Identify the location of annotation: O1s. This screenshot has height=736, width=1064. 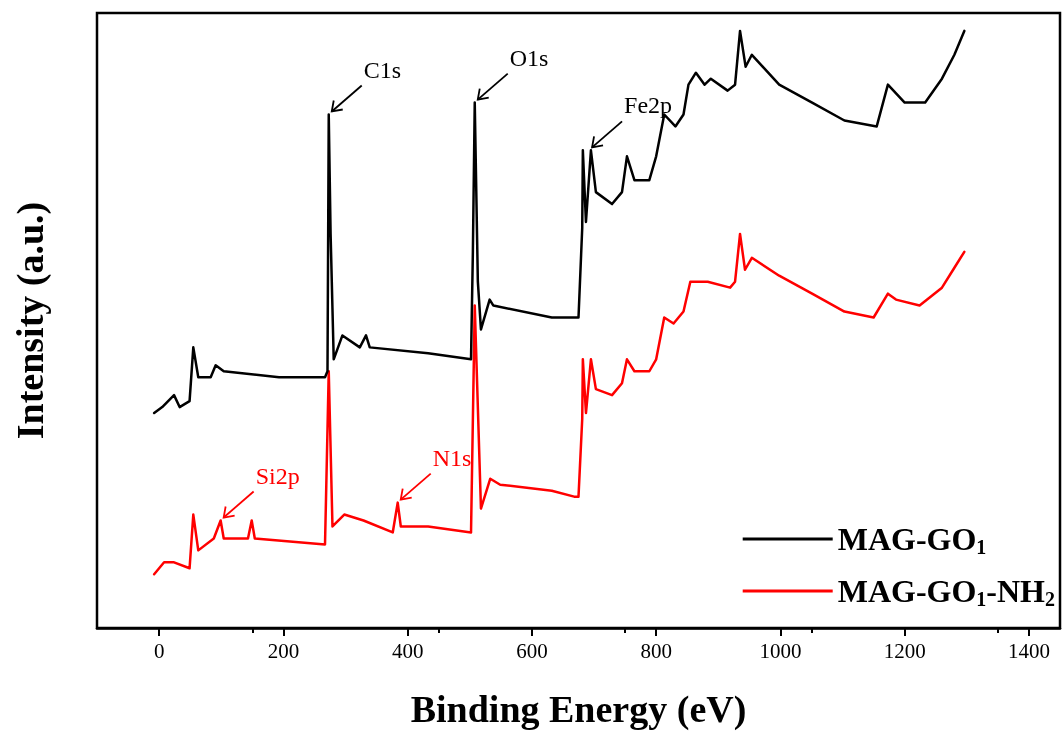
(529, 57).